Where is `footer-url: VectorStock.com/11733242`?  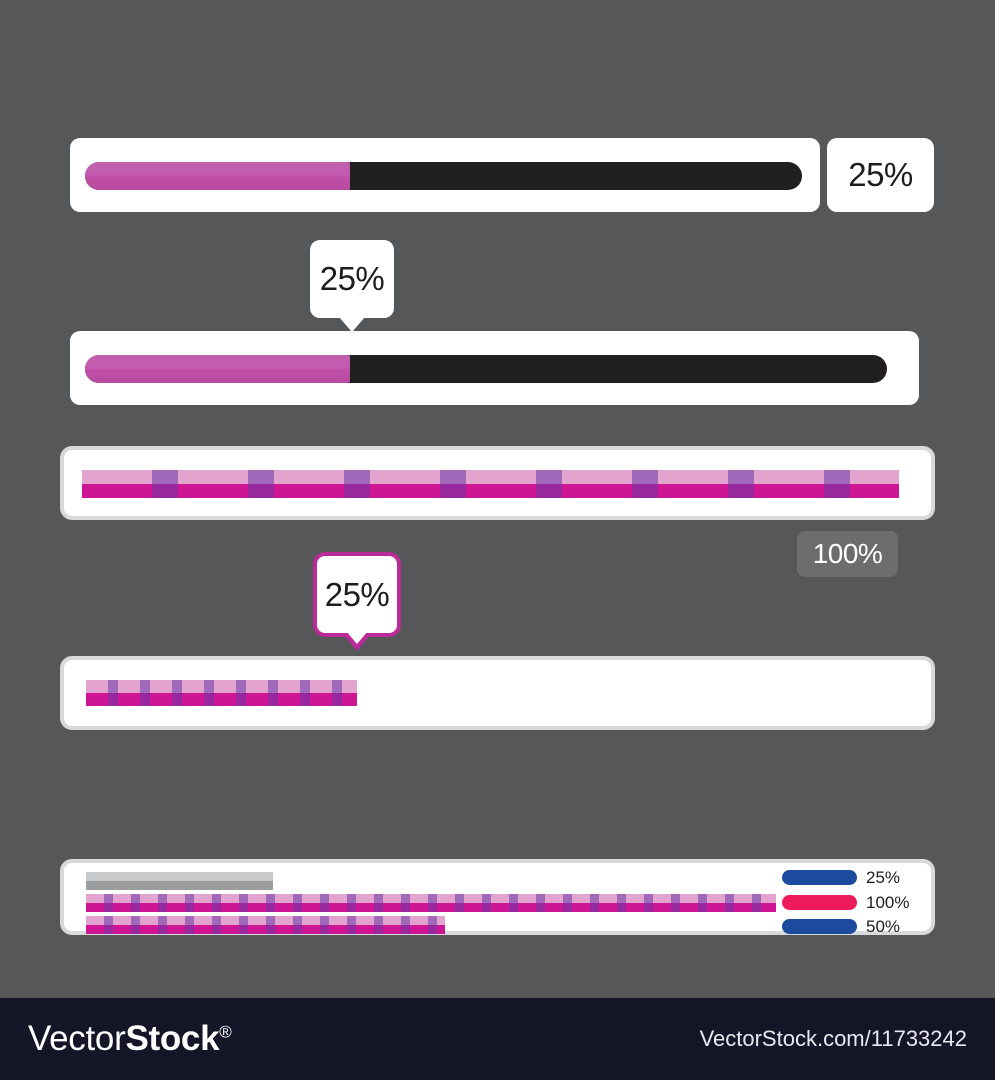
footer-url: VectorStock.com/11733242 is located at coordinates (833, 1038).